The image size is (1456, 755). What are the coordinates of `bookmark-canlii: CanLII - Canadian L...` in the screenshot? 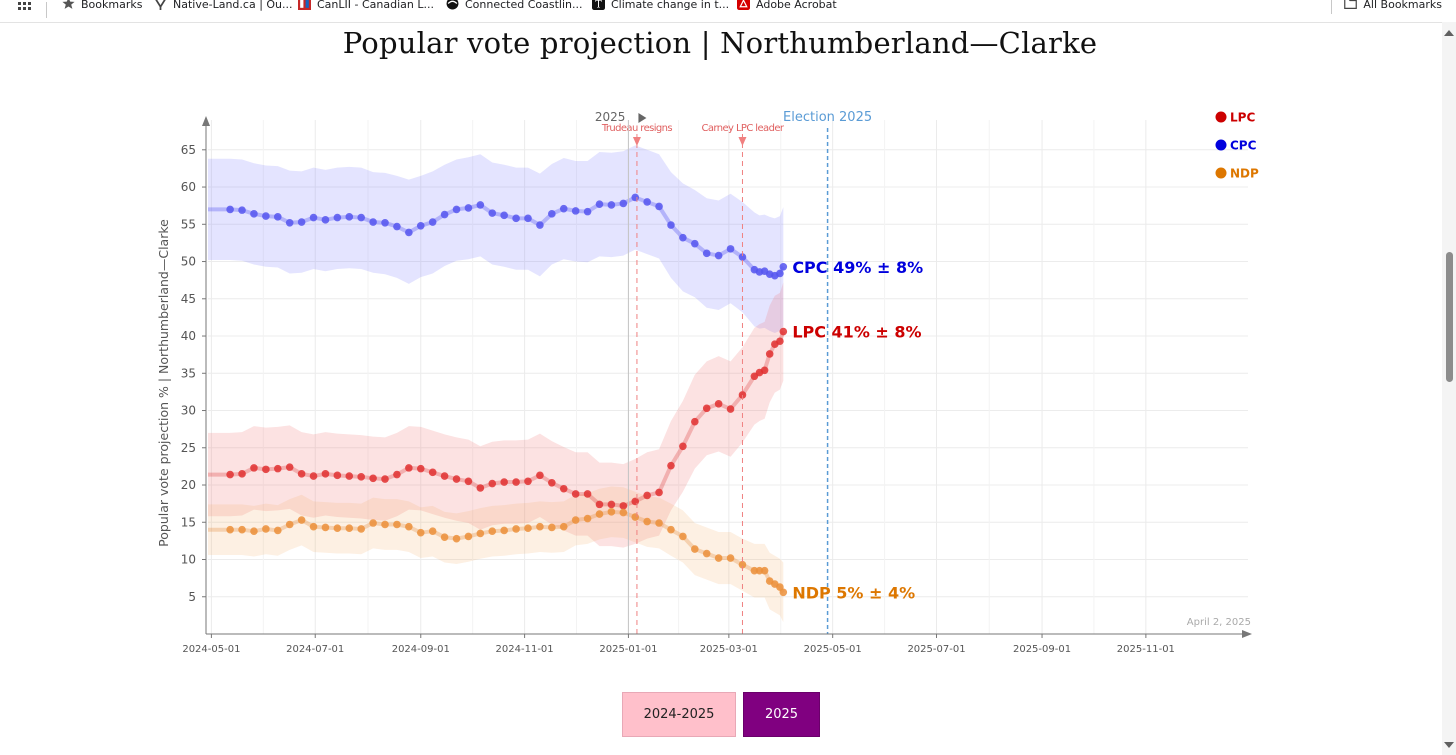 It's located at (366, 7).